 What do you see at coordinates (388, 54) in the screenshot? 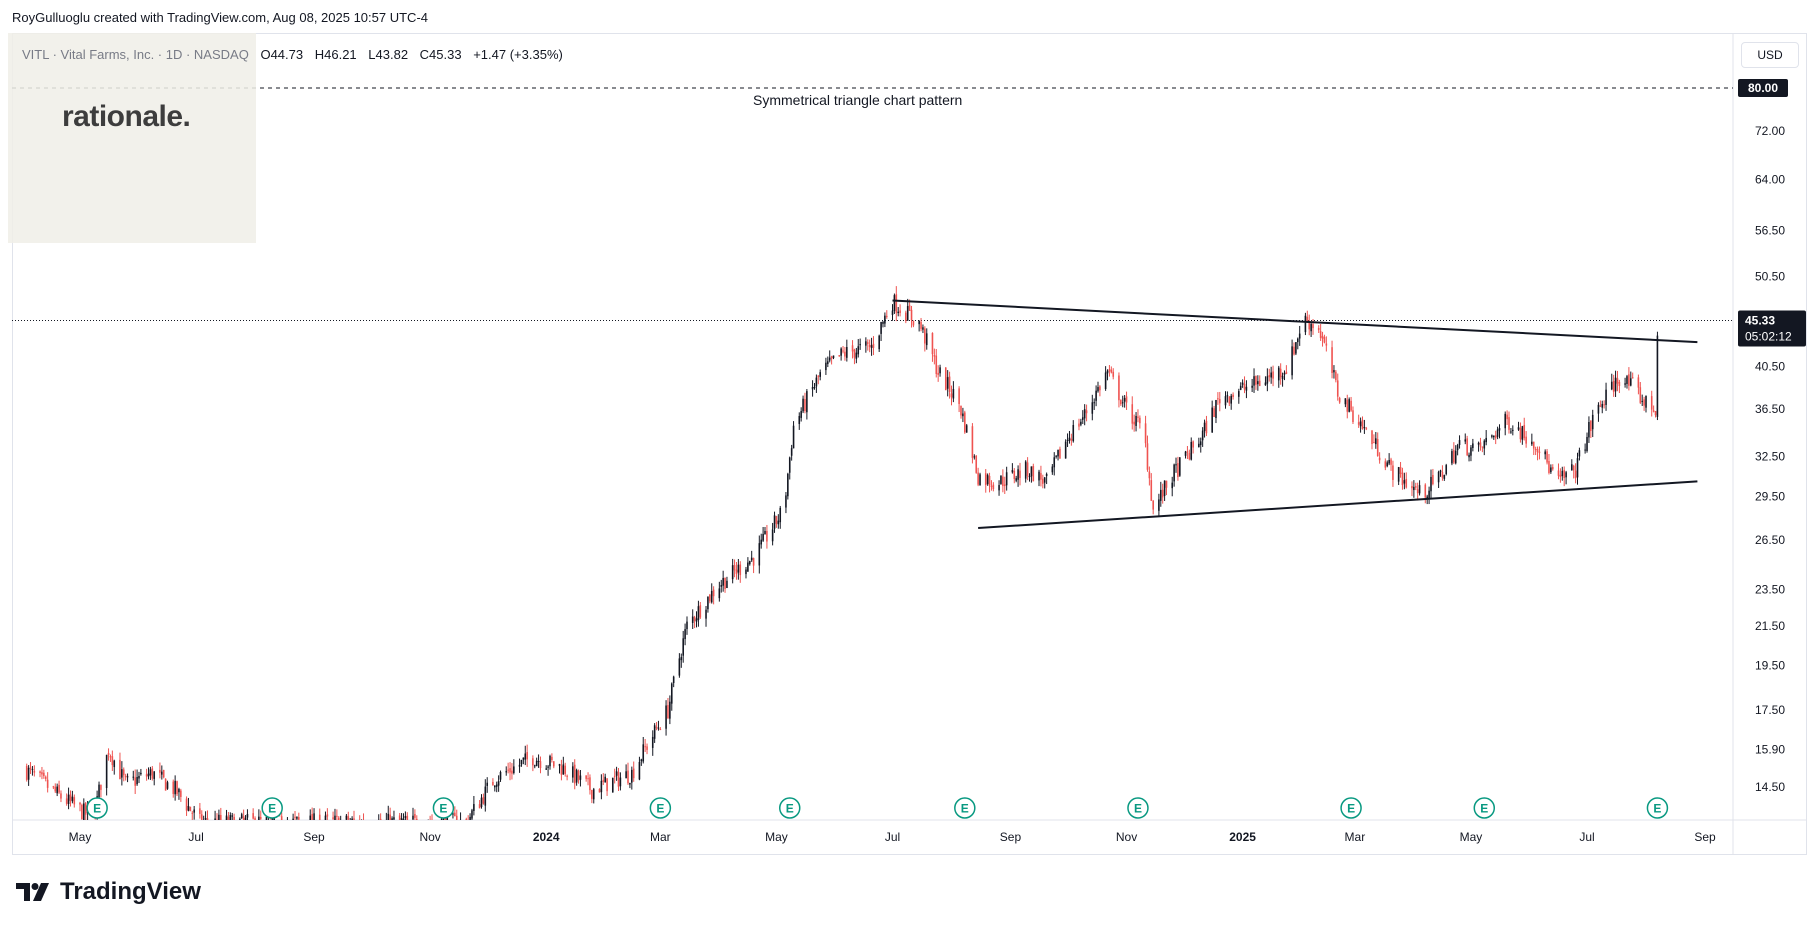
I see `ohlc-low: L43.82` at bounding box center [388, 54].